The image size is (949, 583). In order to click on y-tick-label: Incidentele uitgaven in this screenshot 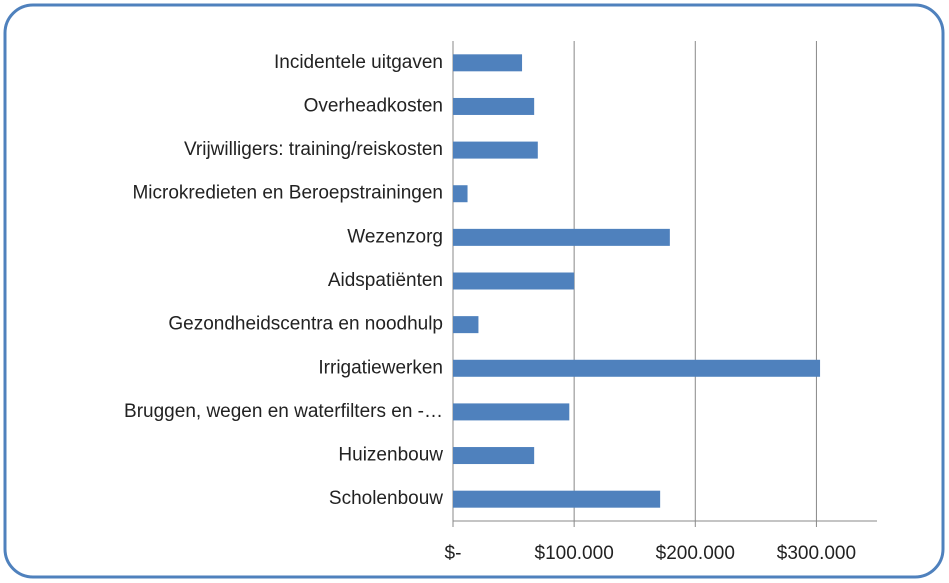, I will do `click(358, 62)`.